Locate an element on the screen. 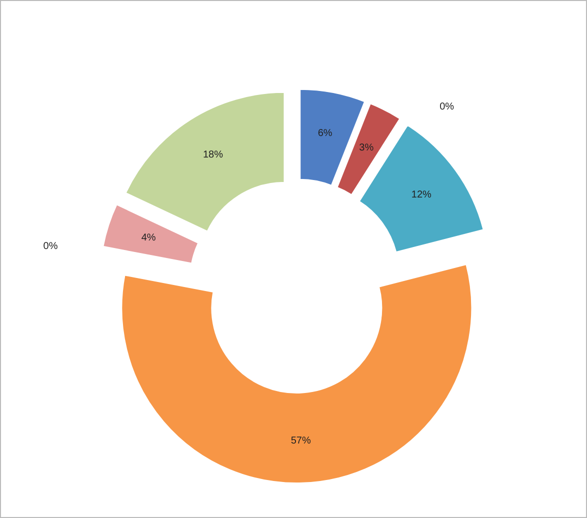  data-label: 57% is located at coordinates (300, 440).